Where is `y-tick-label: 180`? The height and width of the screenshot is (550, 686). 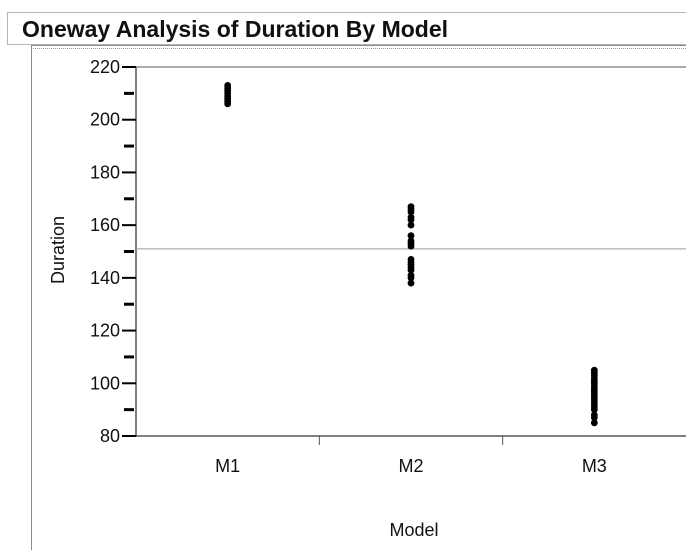
y-tick-label: 180 is located at coordinates (105, 172).